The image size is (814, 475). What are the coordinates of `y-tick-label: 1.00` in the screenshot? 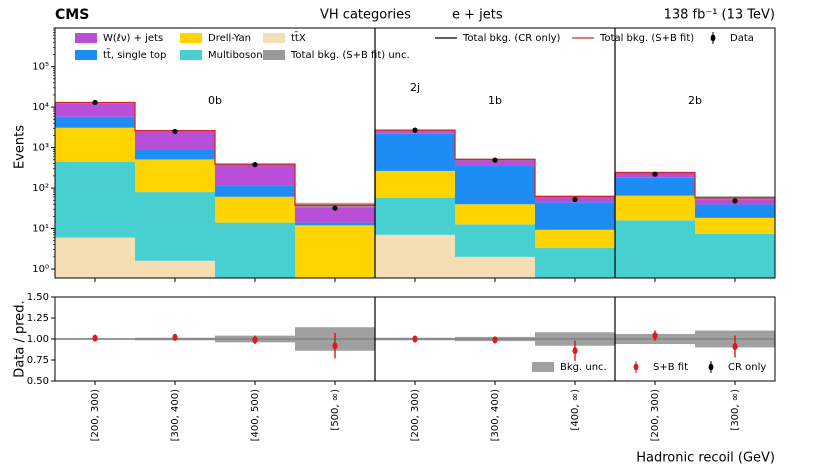 It's located at (38, 339).